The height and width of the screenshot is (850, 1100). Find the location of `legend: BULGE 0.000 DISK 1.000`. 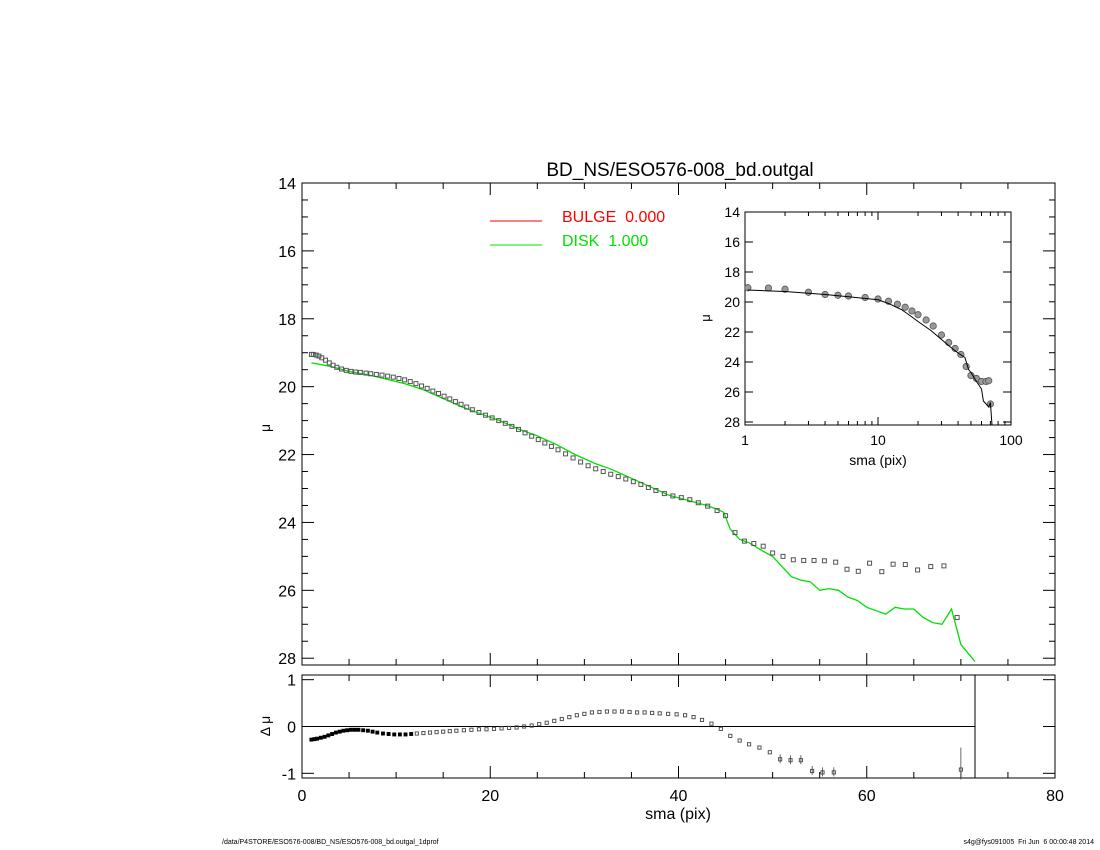

legend: BULGE 0.000 DISK 1.000 is located at coordinates (577, 229).